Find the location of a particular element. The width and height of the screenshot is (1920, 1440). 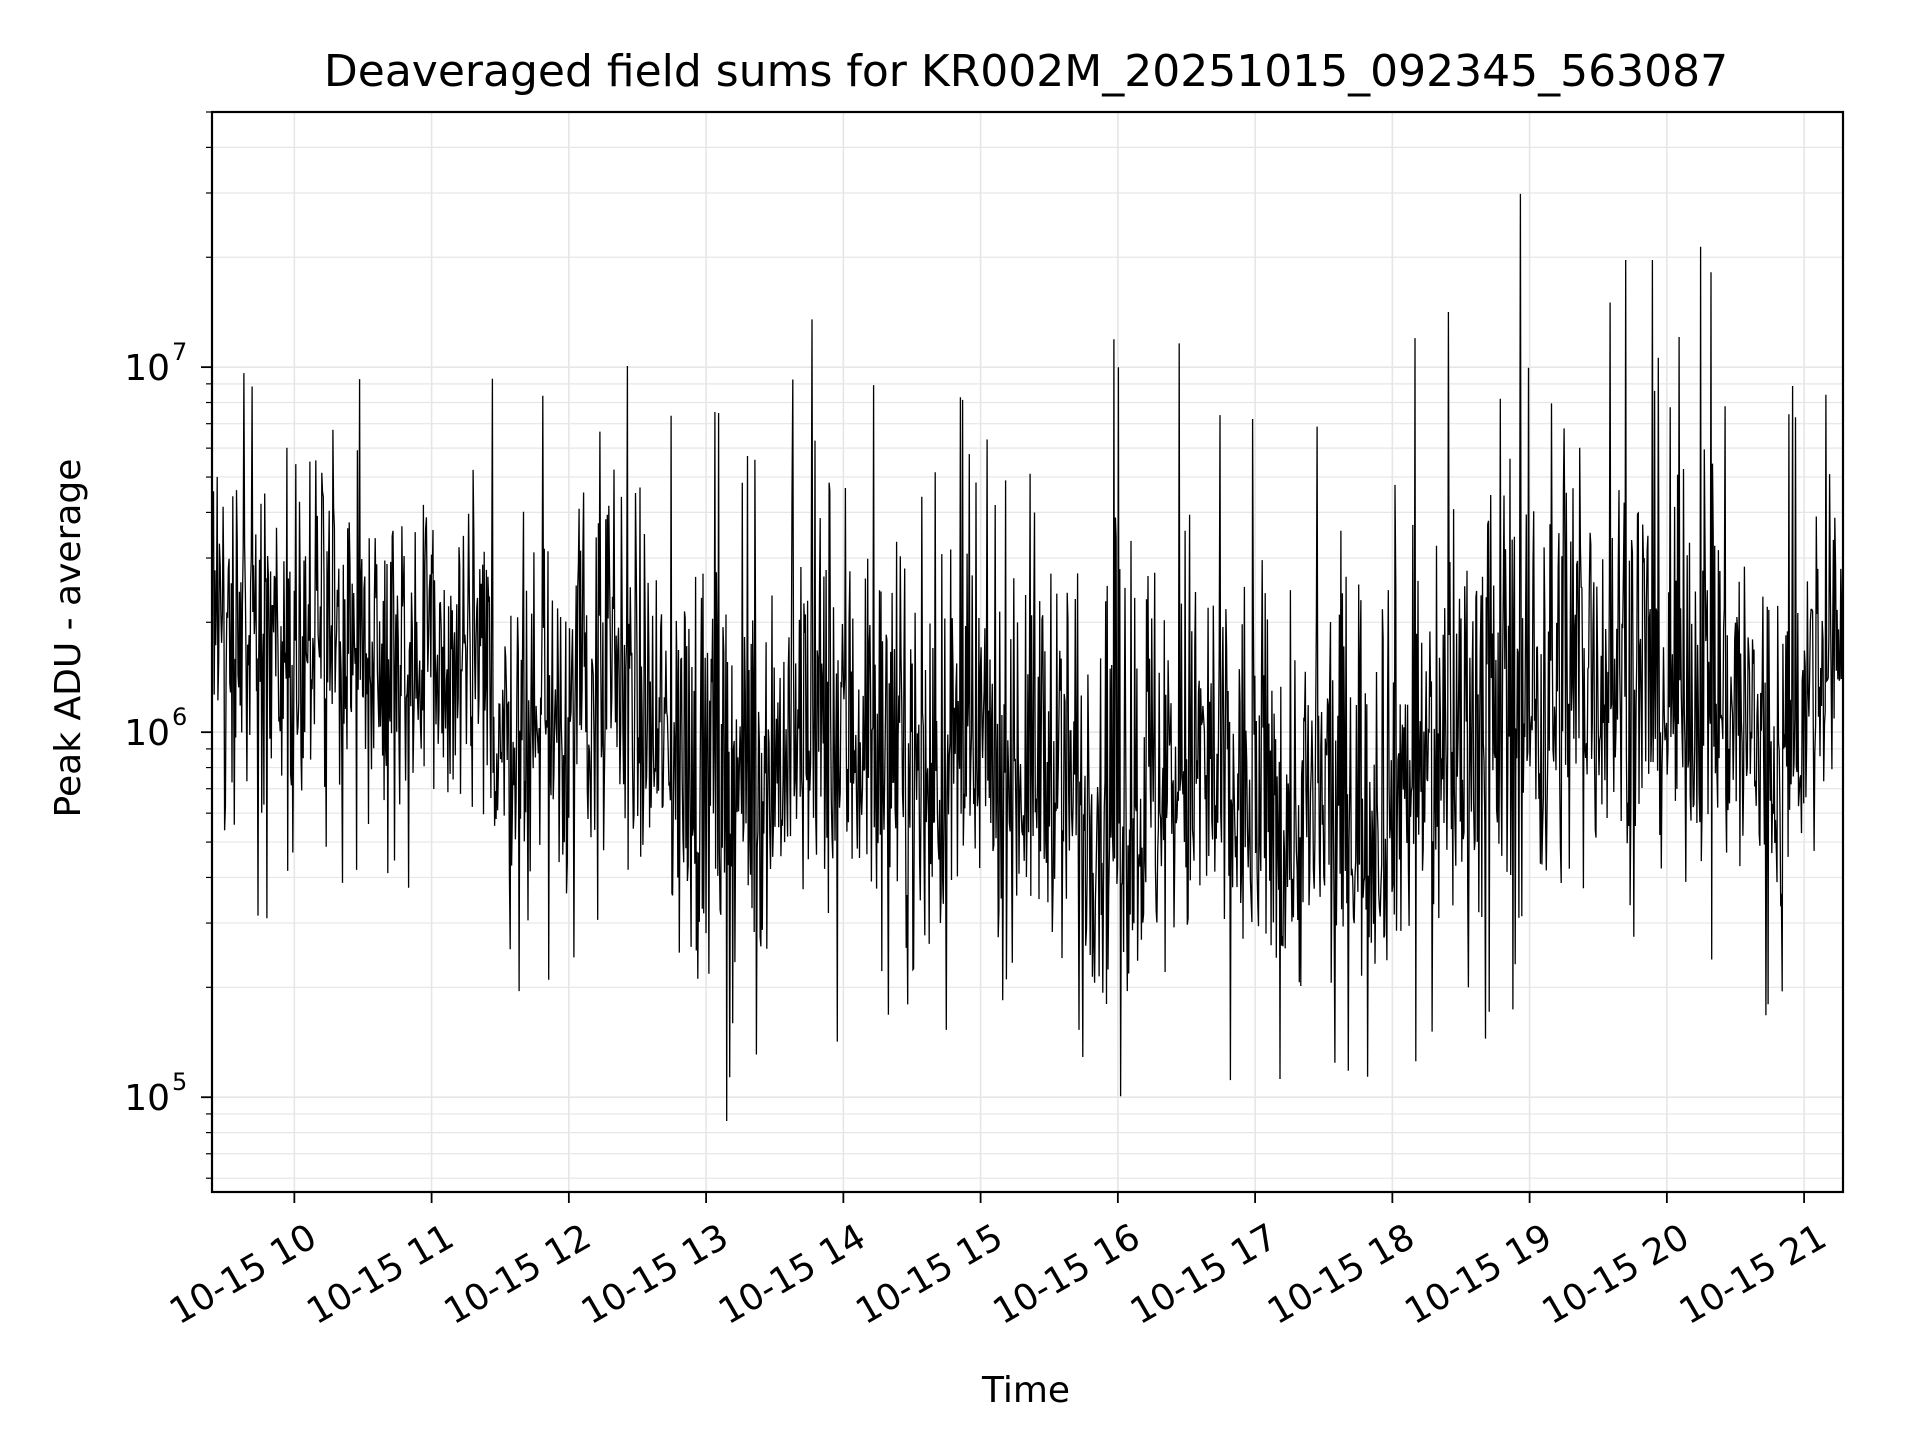

y-tick-label-exponent: 6 is located at coordinates (179, 717).